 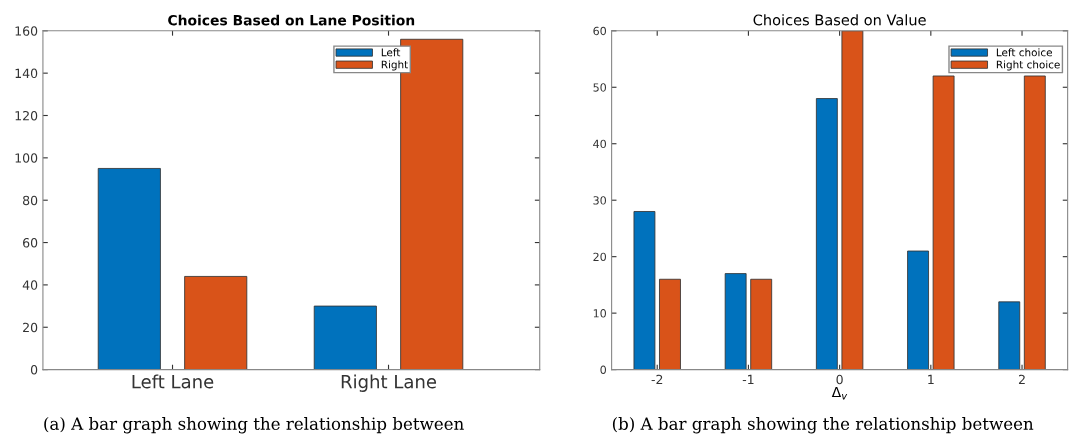 I want to click on text: (a) A bar graph showing the relationship between, so click(x=254, y=425).